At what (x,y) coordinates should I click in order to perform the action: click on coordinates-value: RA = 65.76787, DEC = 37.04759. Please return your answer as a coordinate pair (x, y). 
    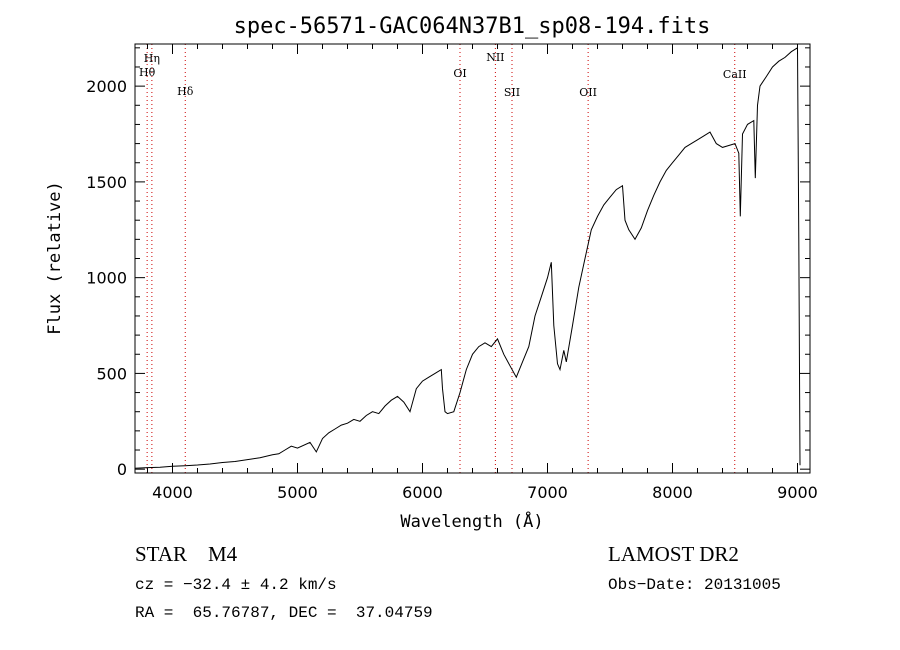
    Looking at the image, I should click on (284, 613).